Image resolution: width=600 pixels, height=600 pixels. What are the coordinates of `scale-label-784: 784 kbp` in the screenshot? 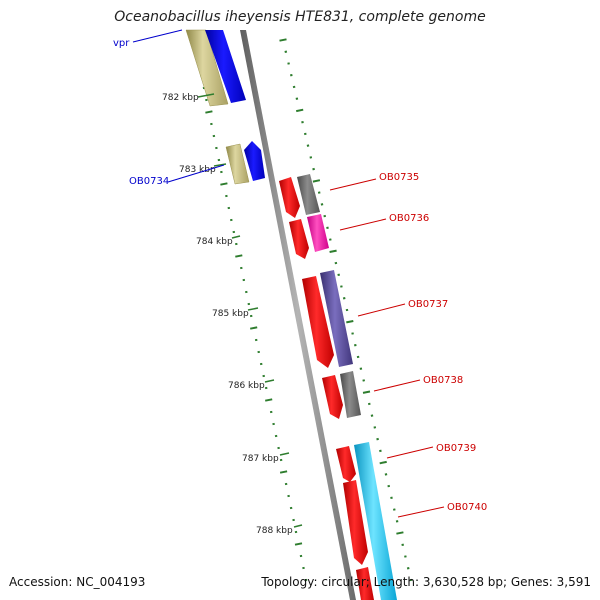 It's located at (214, 242).